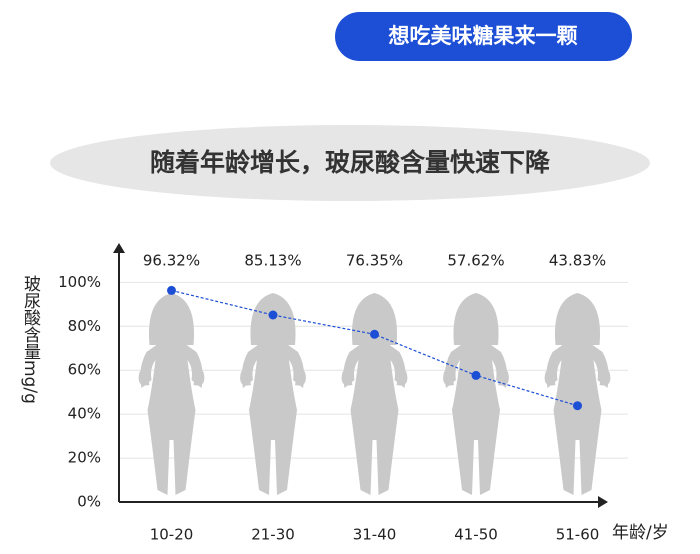  Describe the element at coordinates (172, 535) in the screenshot. I see `x-tick-label: 10-20` at that location.